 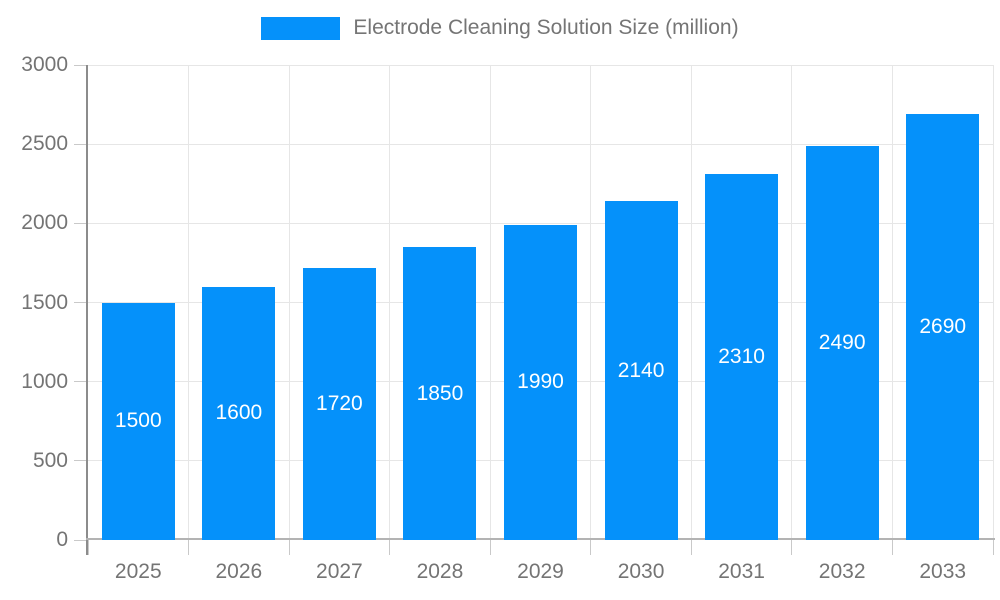 I want to click on y-axis-label: 1000, so click(x=44, y=381).